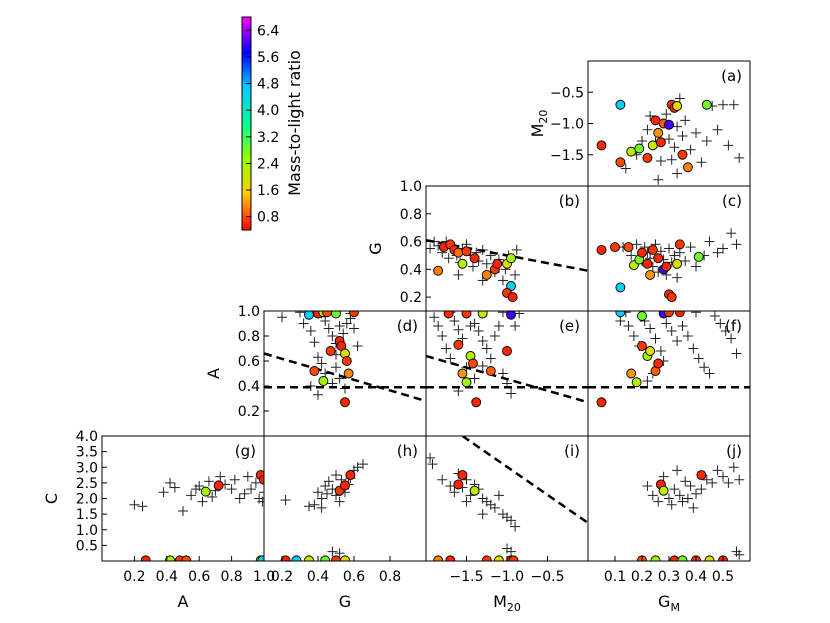  I want to click on y-tick-label: 0.5, so click(87, 546).